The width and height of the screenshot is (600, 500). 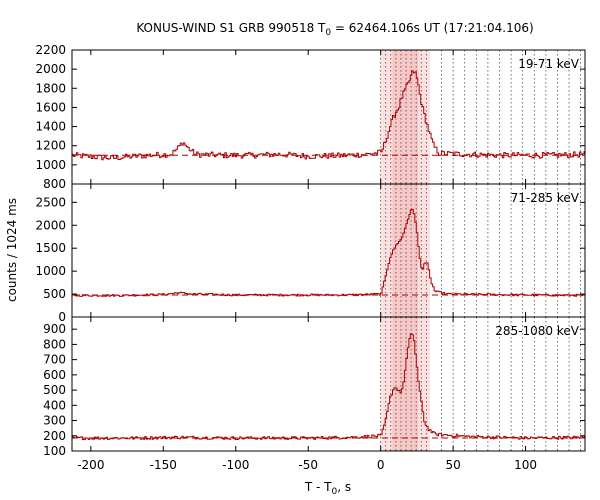 What do you see at coordinates (50, 248) in the screenshot?
I see `y-tick-label: 1500` at bounding box center [50, 248].